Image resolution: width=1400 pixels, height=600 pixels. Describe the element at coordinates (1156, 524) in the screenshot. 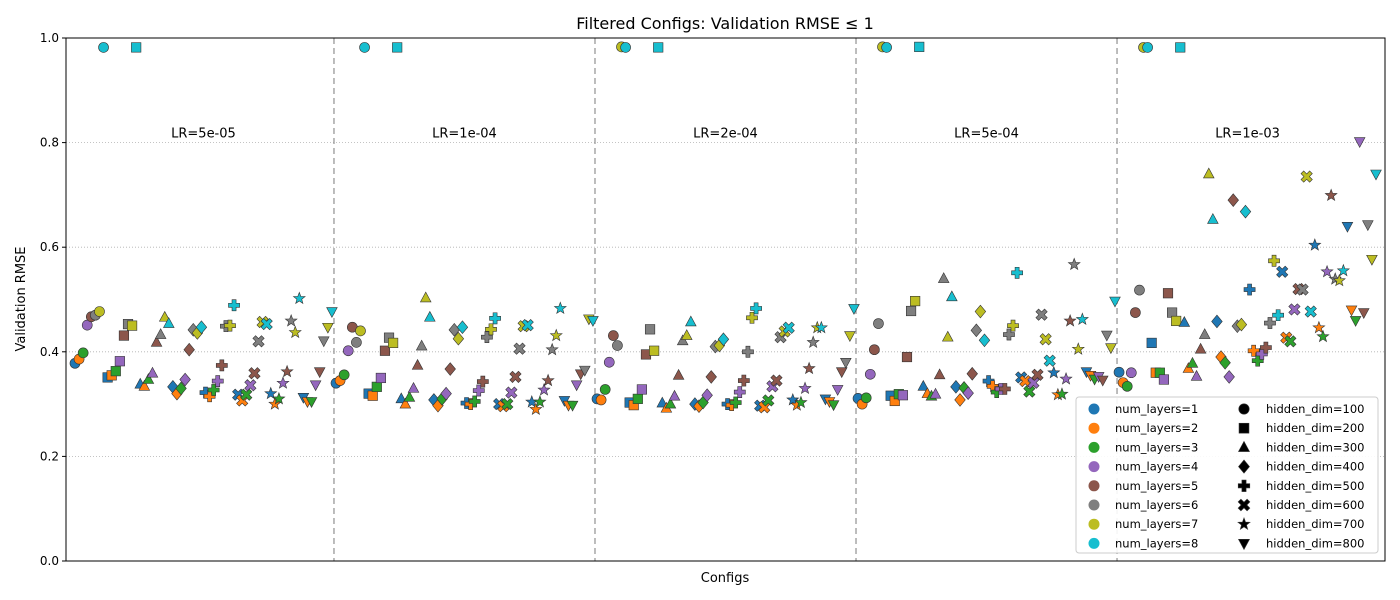

I see `legend-color-label: num_layers=7` at that location.